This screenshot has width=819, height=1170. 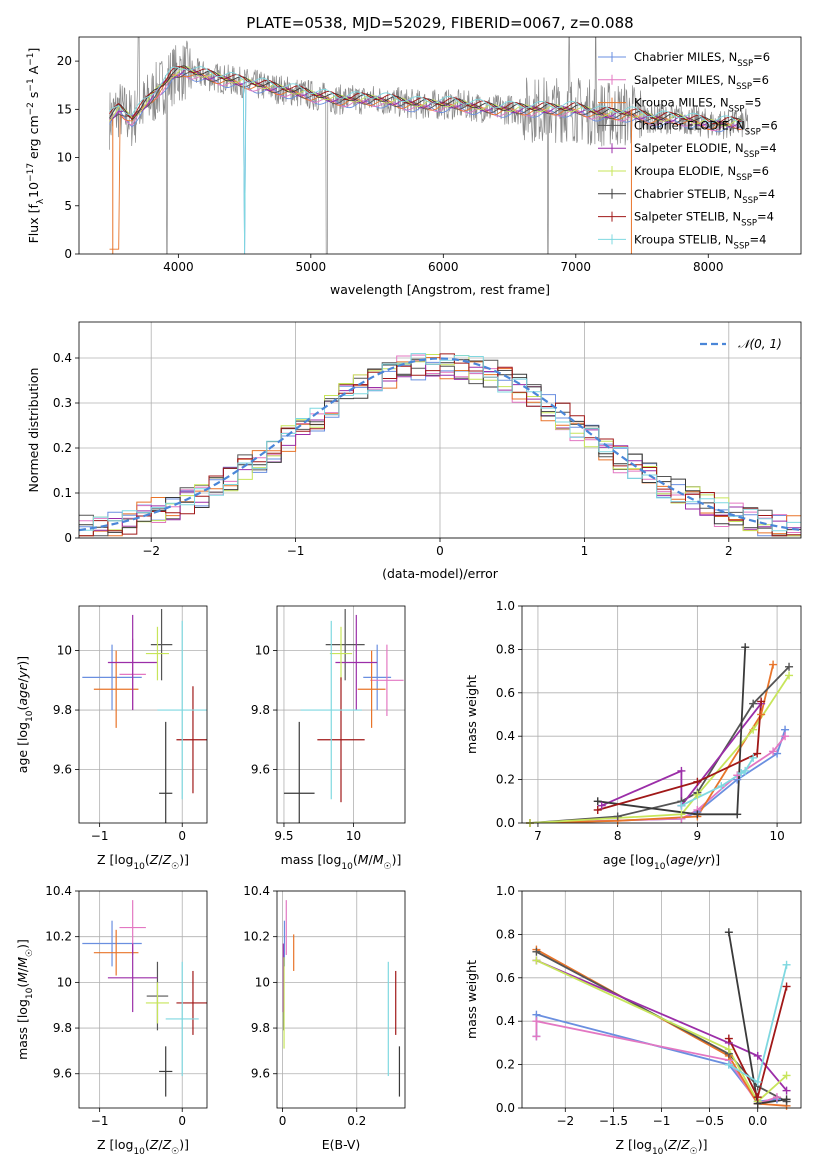 What do you see at coordinates (62, 403) in the screenshot?
I see `y-tick-label: 0.3` at bounding box center [62, 403].